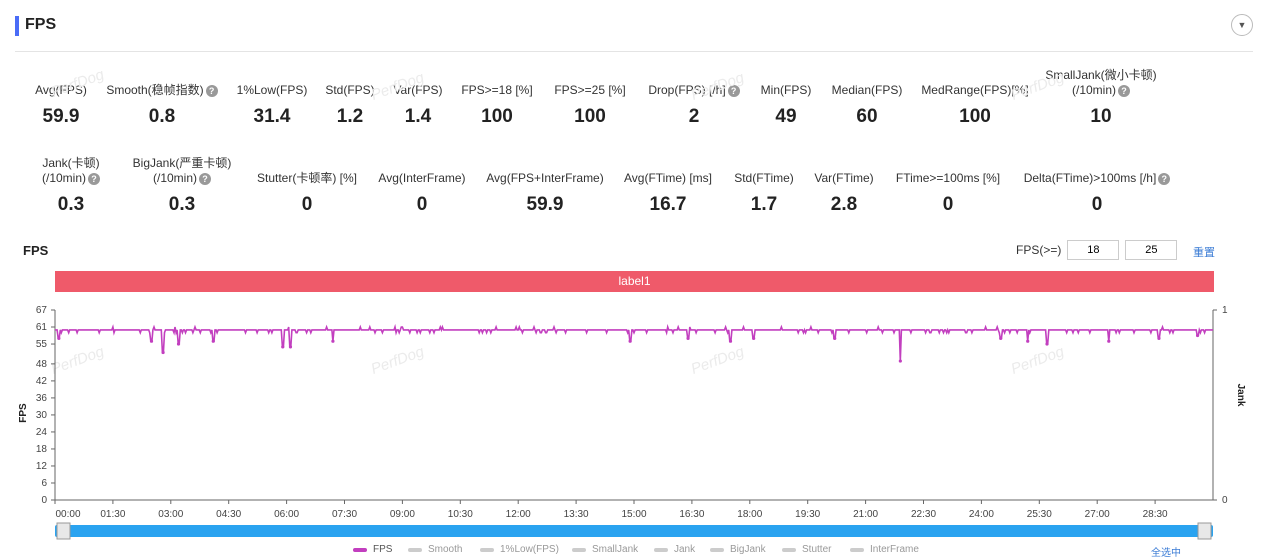 Image resolution: width=1267 pixels, height=559 pixels. Describe the element at coordinates (1225, 310) in the screenshot. I see `y2-tick-label: 1` at that location.